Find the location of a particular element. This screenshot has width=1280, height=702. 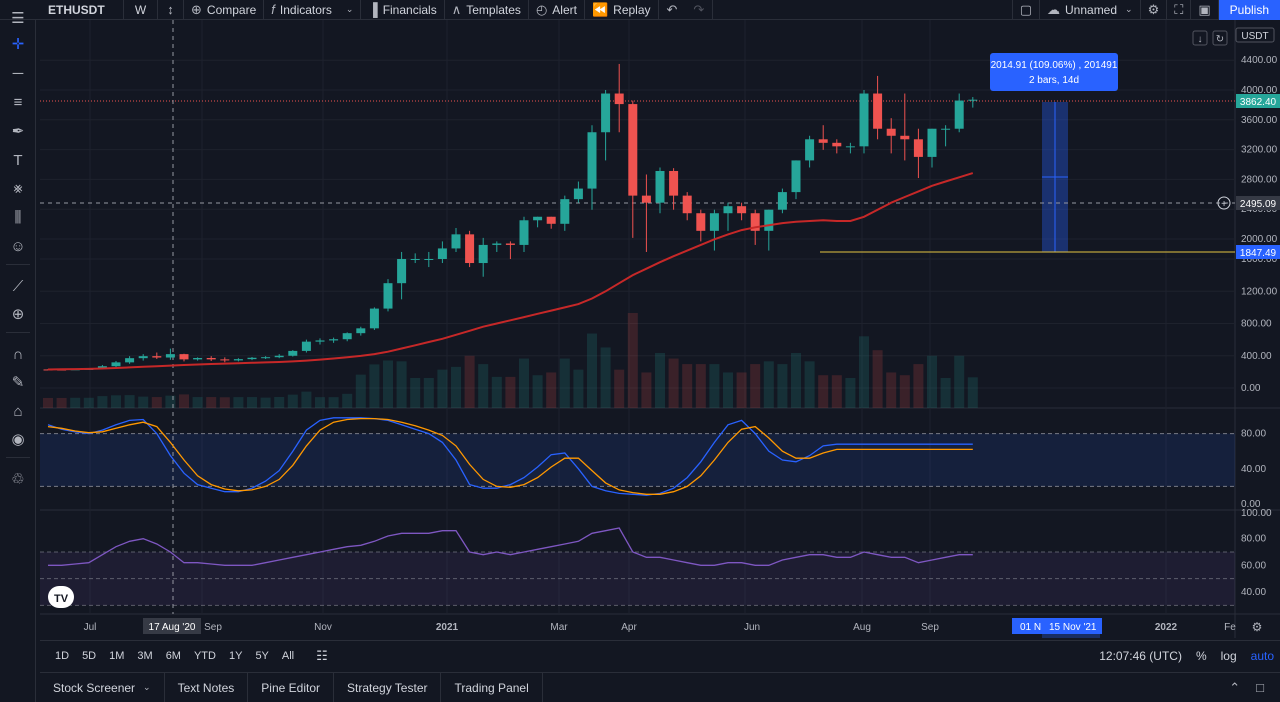

layout-name-button: ☁ Unnamed ⌄ is located at coordinates (1090, 10).